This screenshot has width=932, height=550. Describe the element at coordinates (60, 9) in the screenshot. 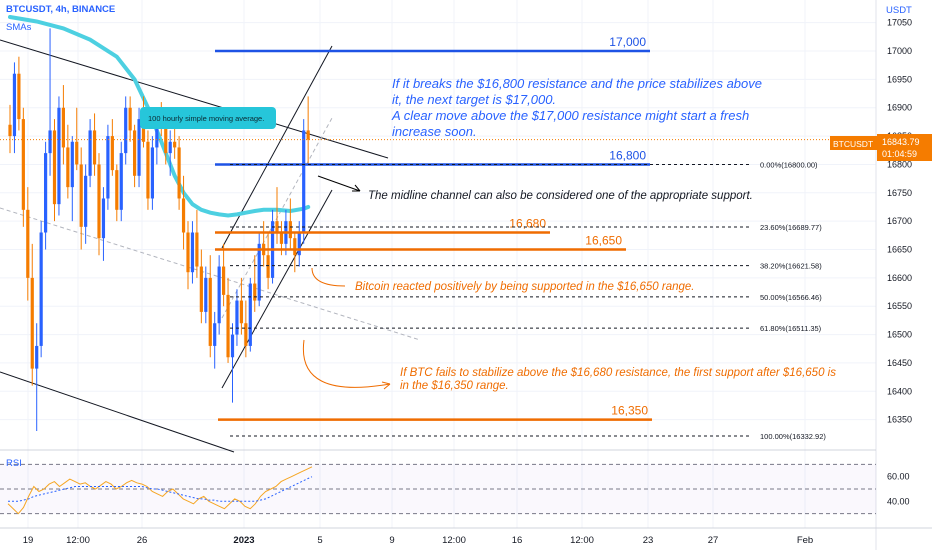

I see `symbol-title: BTCUSDT, 4h, BINANCE` at that location.